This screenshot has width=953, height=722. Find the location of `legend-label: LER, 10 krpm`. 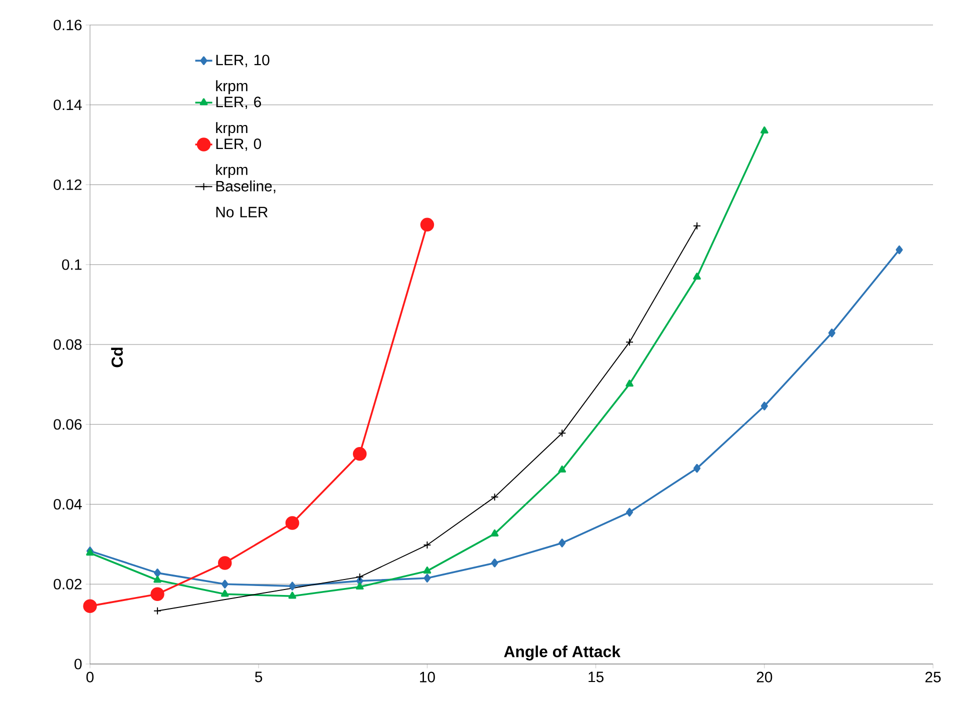

legend-label: LER, 10 krpm is located at coordinates (243, 74).